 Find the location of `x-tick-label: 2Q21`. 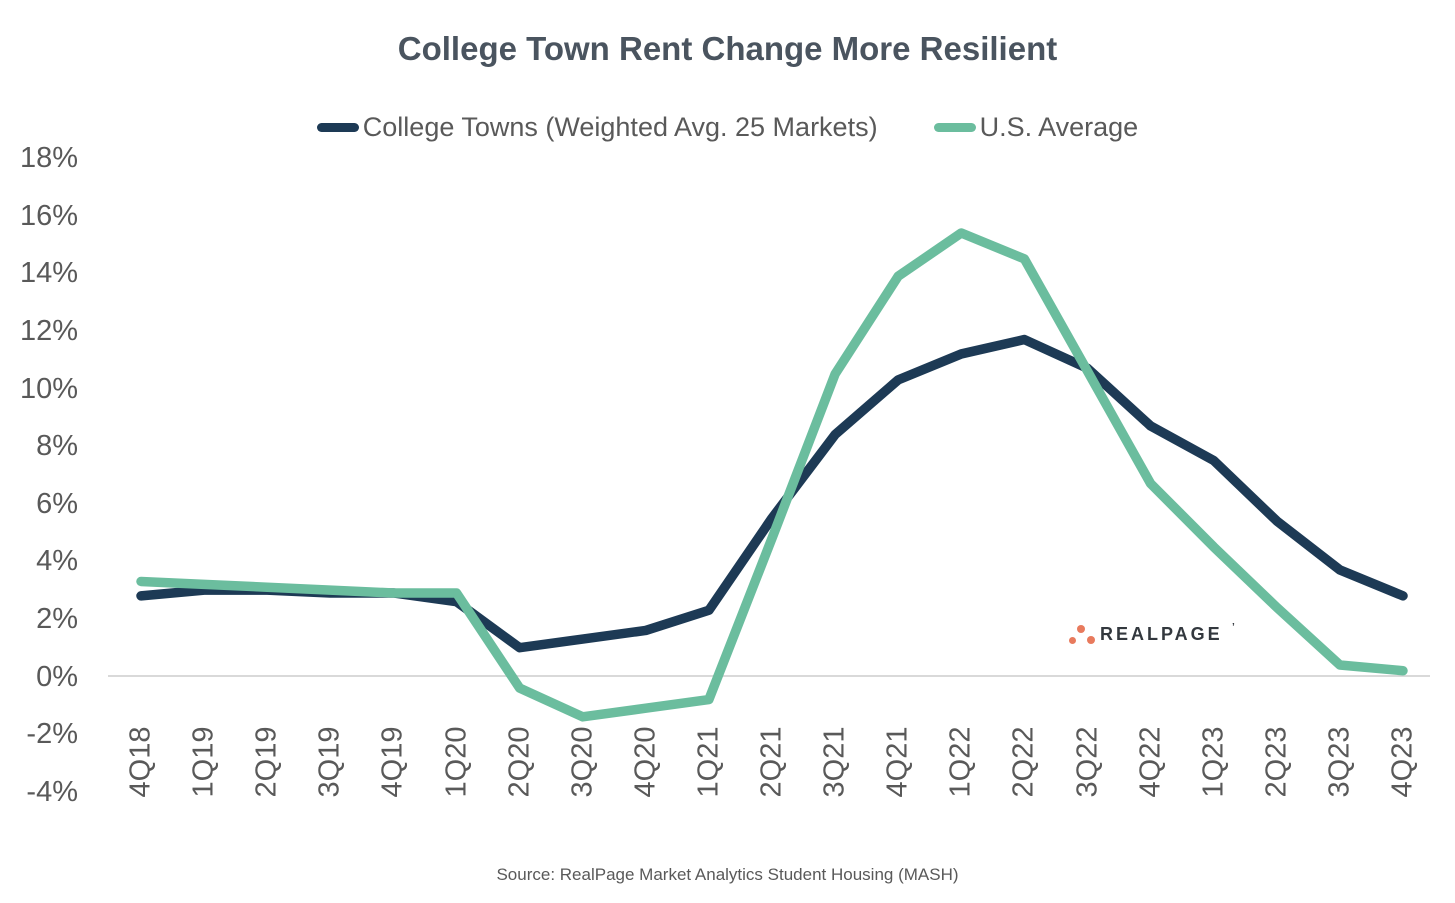

x-tick-label: 2Q21 is located at coordinates (771, 762).